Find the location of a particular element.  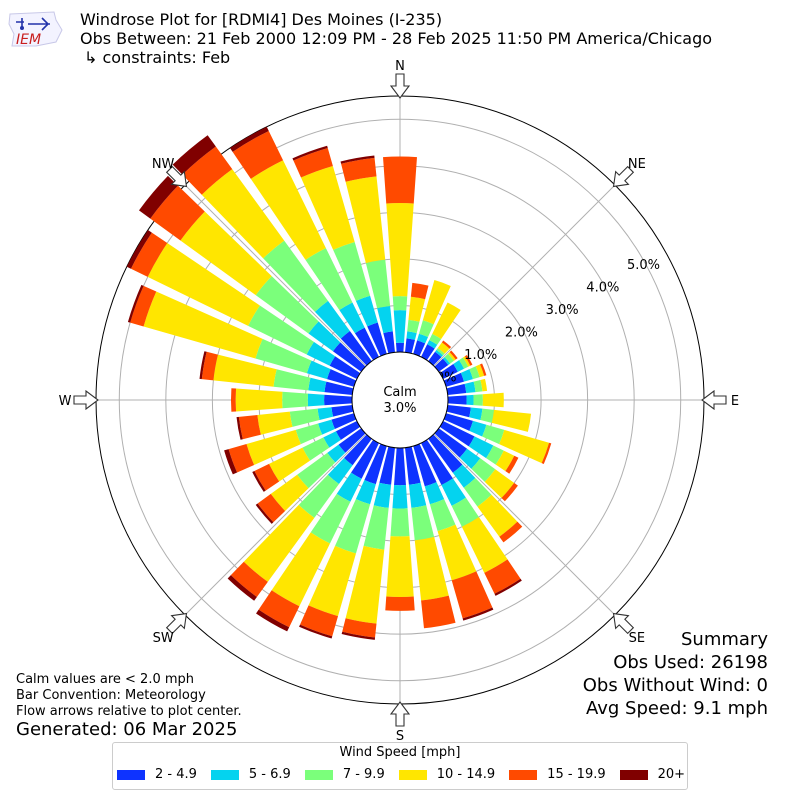

direction-label-w: W is located at coordinates (65, 401).